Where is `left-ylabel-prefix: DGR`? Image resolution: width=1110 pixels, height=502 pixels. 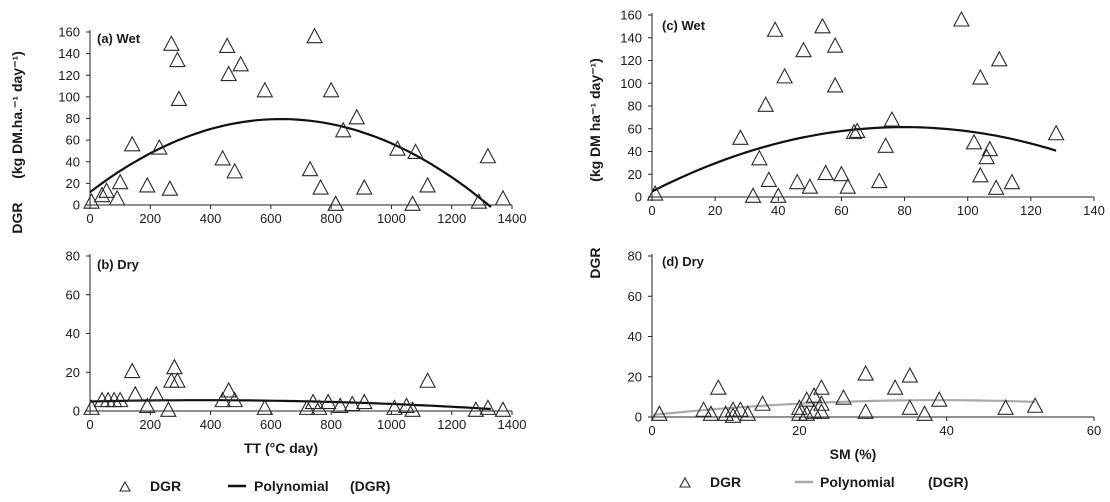 left-ylabel-prefix: DGR is located at coordinates (17, 217).